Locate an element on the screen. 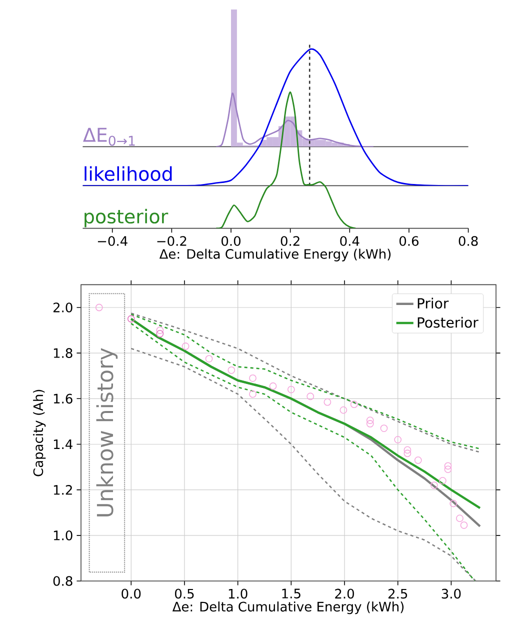  text: posterior is located at coordinates (126, 218).